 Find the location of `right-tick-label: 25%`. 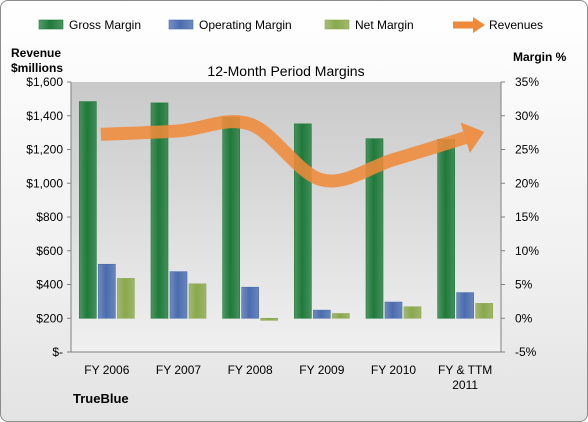

right-tick-label: 25% is located at coordinates (527, 150).